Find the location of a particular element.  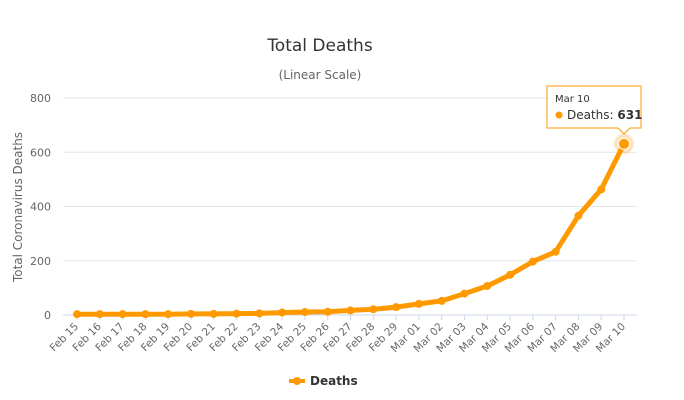

legend-label-deaths: Deaths is located at coordinates (334, 381).